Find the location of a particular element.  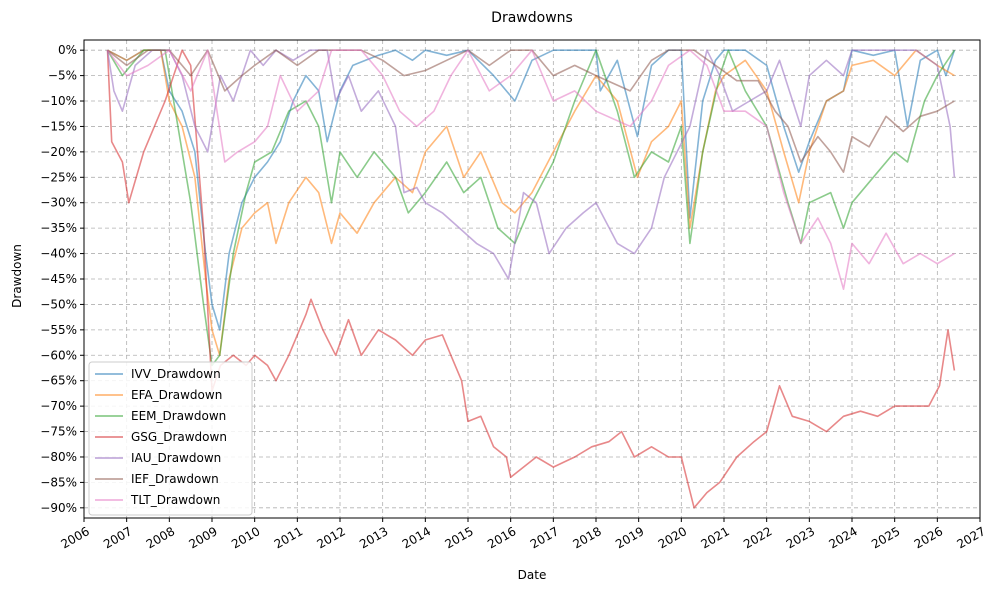

legend-label: TLT_Drawdown is located at coordinates (175, 500).